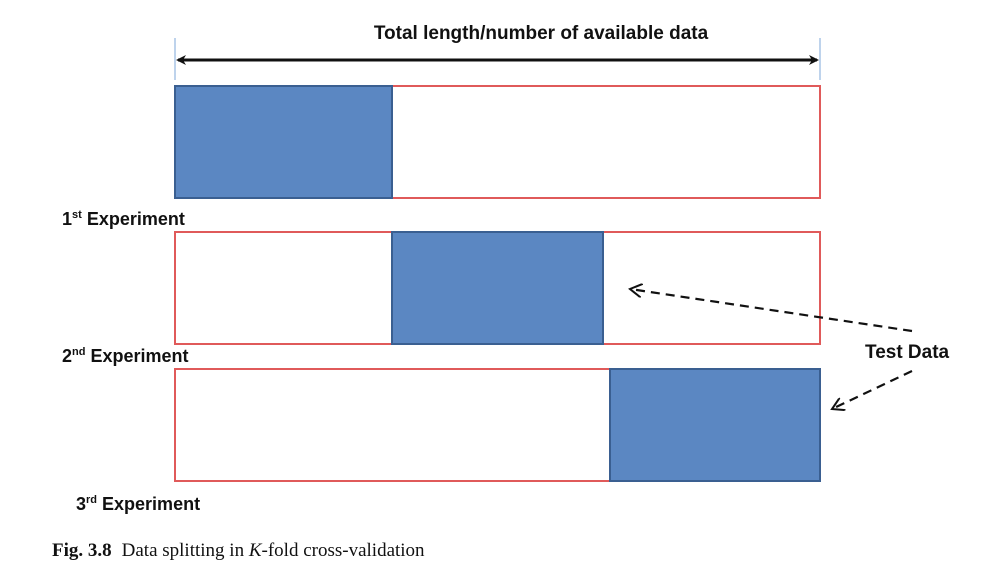 The image size is (985, 575). I want to click on caption-text-before: Data splitting in, so click(185, 550).